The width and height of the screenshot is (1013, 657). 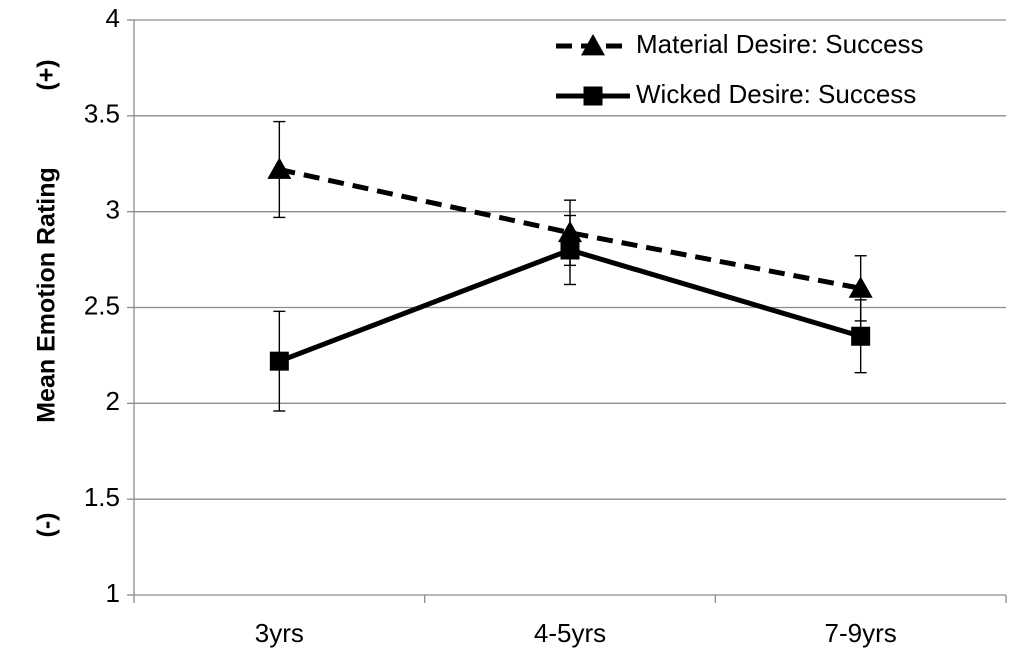 What do you see at coordinates (47, 295) in the screenshot?
I see `y-axis-title: Mean Emotion Rating` at bounding box center [47, 295].